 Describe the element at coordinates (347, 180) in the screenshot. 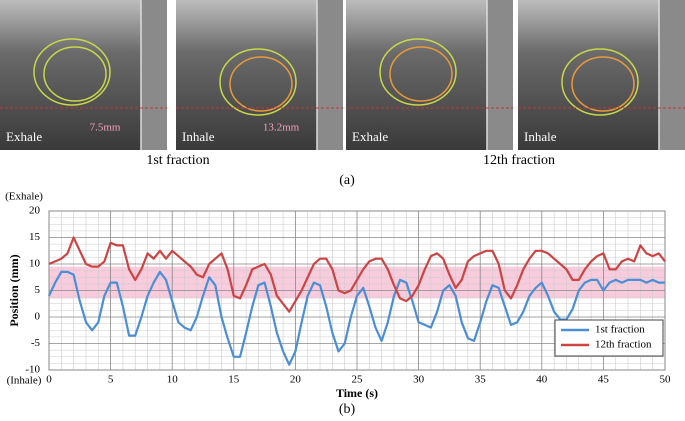

I see `panel-tag: (a)` at that location.